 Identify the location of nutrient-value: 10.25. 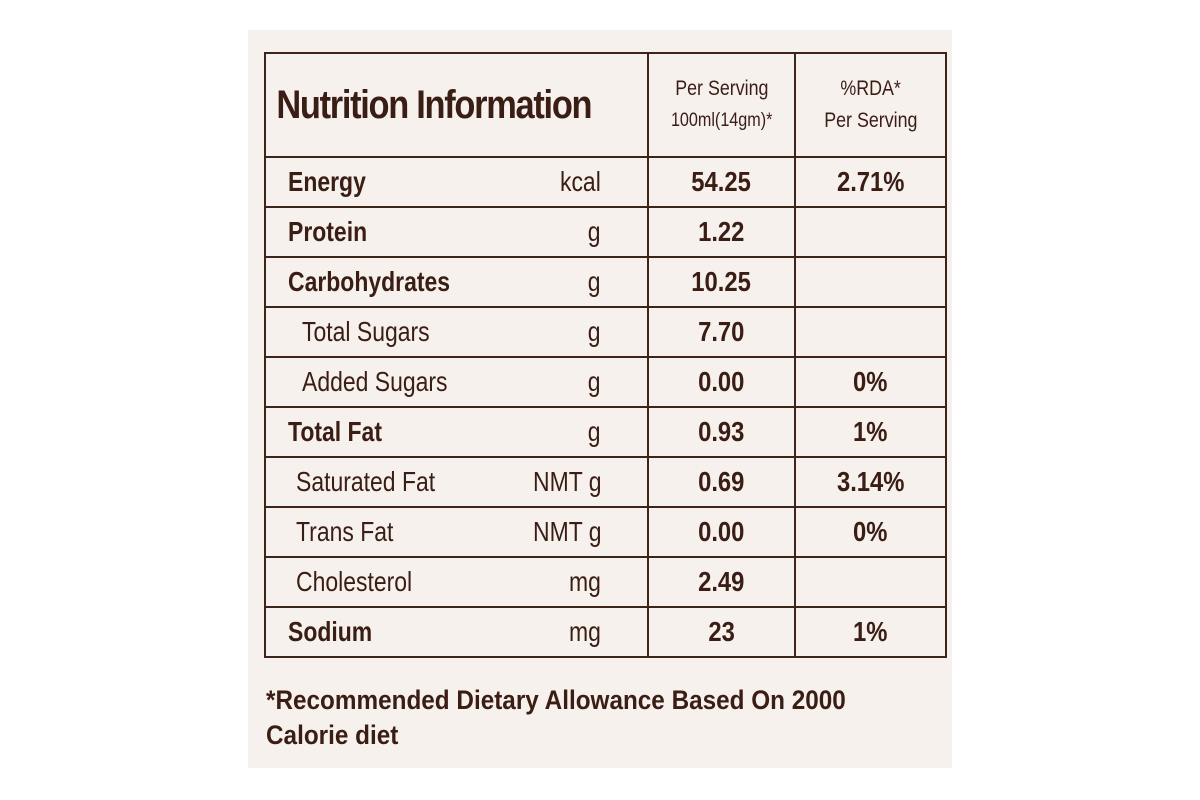
(721, 281).